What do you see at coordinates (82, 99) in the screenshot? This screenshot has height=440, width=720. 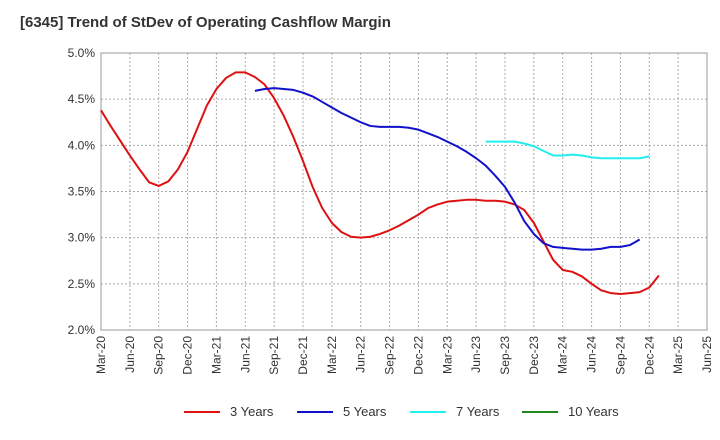 I see `y-tick-label: 4.5%` at bounding box center [82, 99].